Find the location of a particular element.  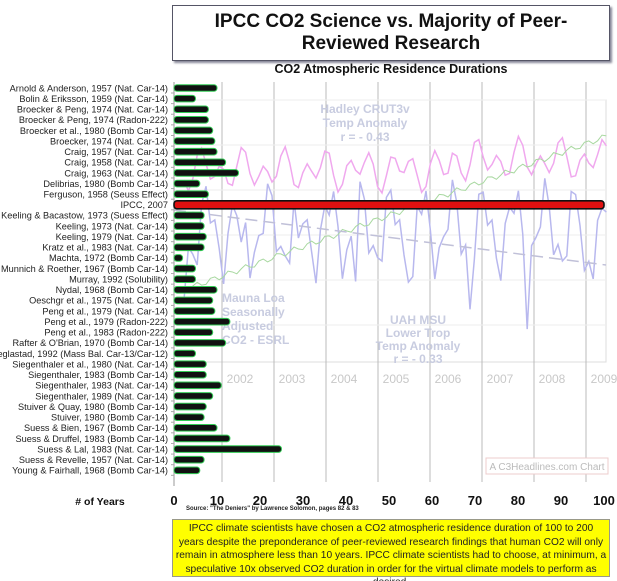

x-tick-label: 30 is located at coordinates (303, 500).